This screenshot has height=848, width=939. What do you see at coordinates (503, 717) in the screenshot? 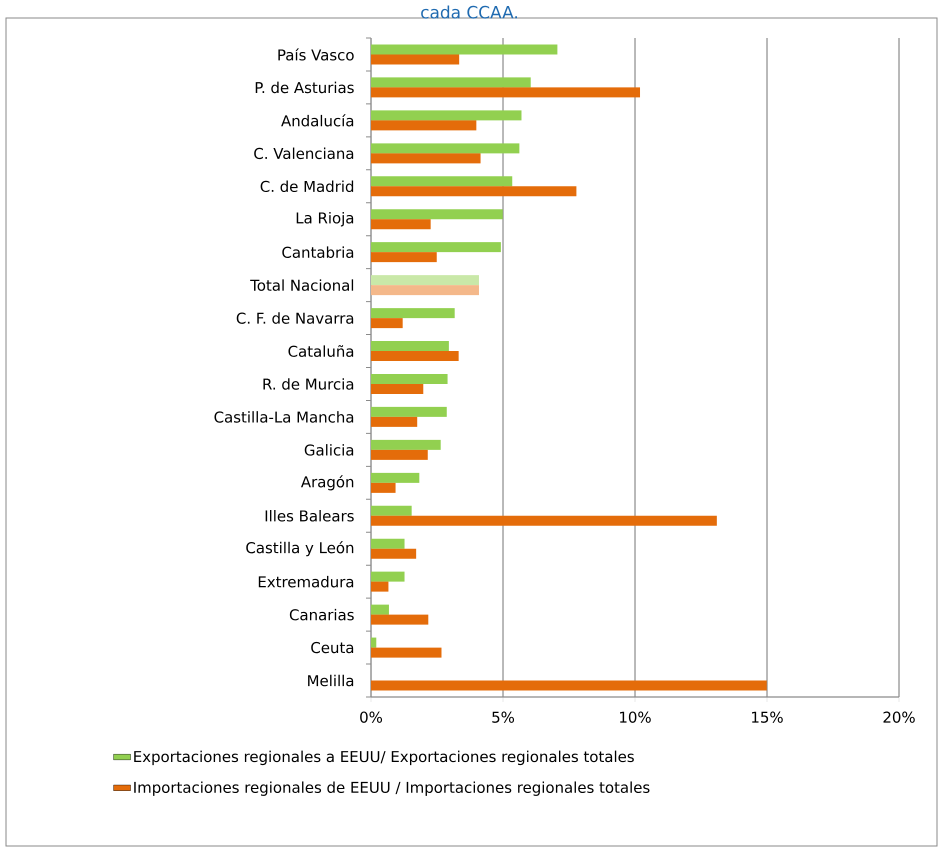
I see `x-tick-label: 5%` at bounding box center [503, 717].